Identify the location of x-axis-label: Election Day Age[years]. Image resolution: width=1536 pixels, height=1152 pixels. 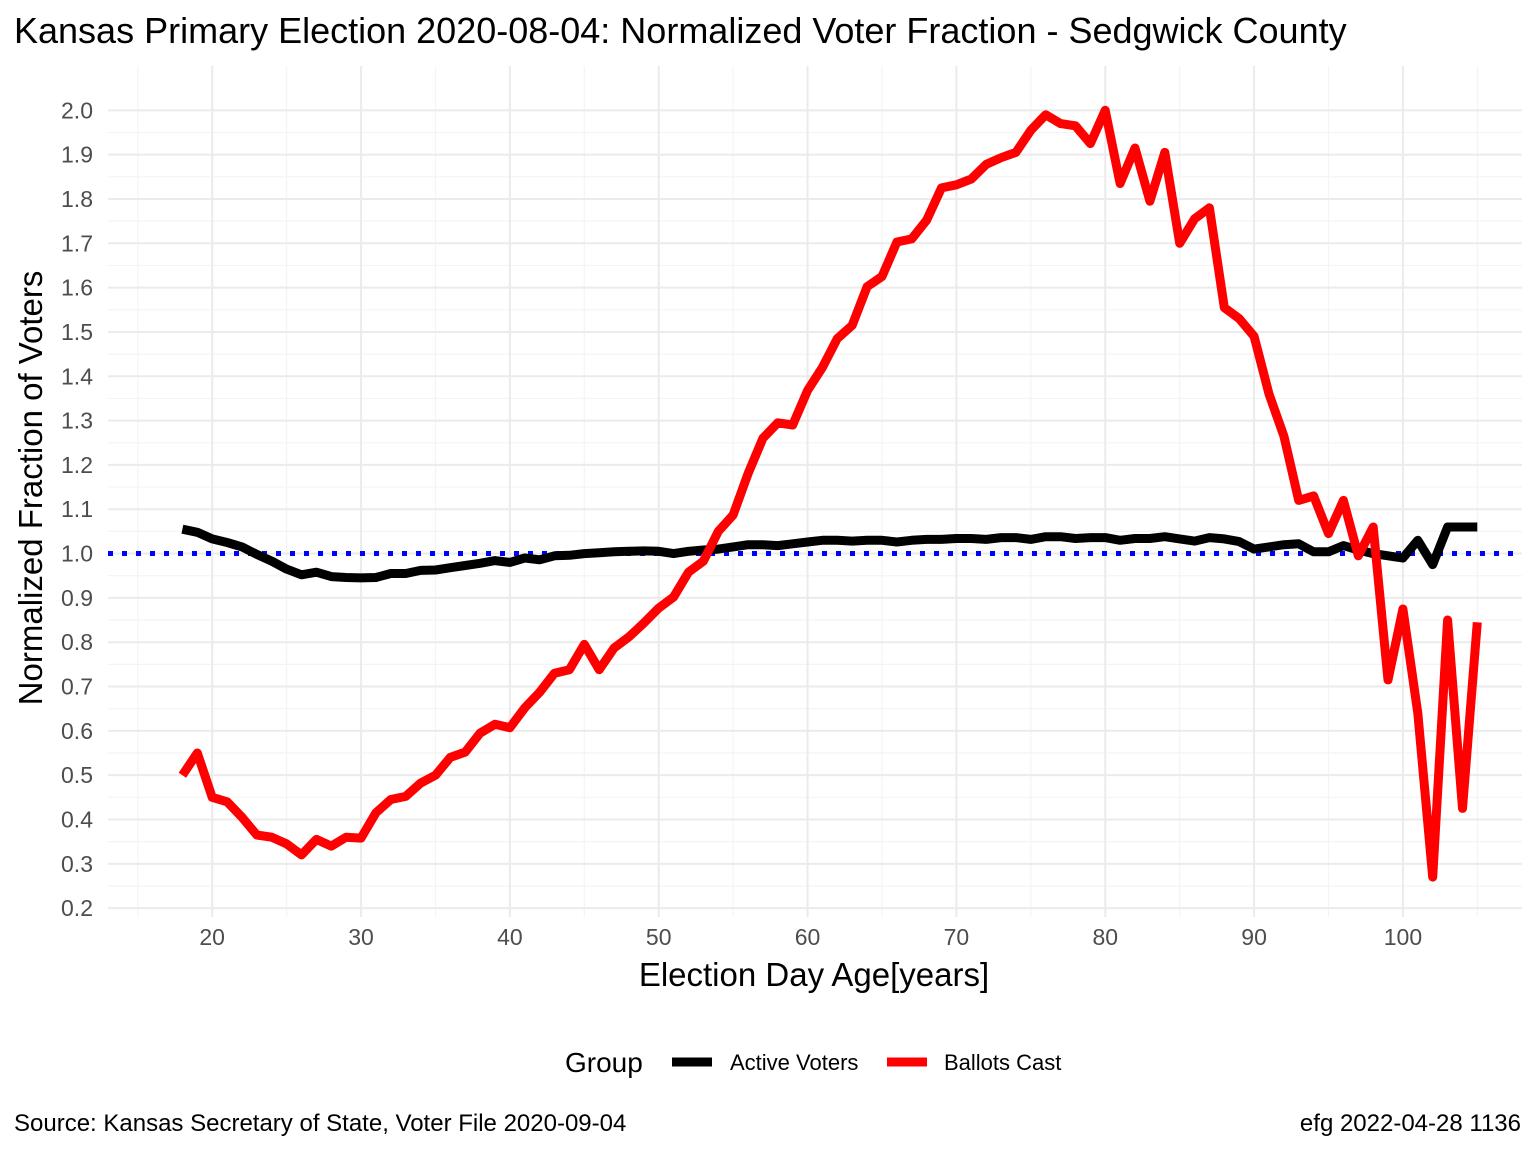
(814, 974).